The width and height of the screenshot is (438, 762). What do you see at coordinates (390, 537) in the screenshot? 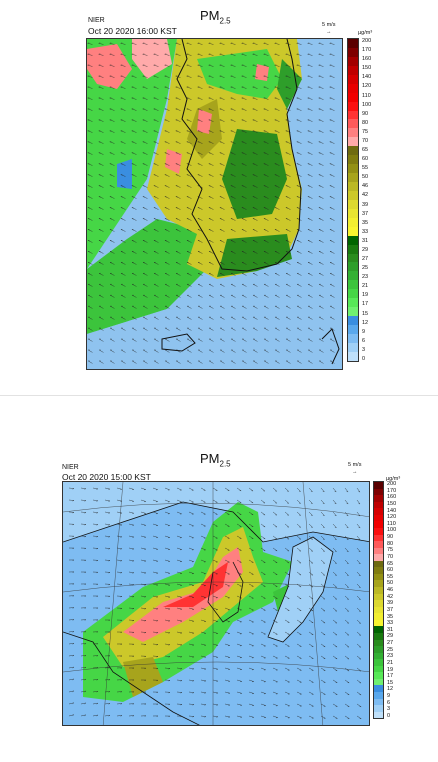
I see `colorbar-tick-label: 90` at bounding box center [390, 537].